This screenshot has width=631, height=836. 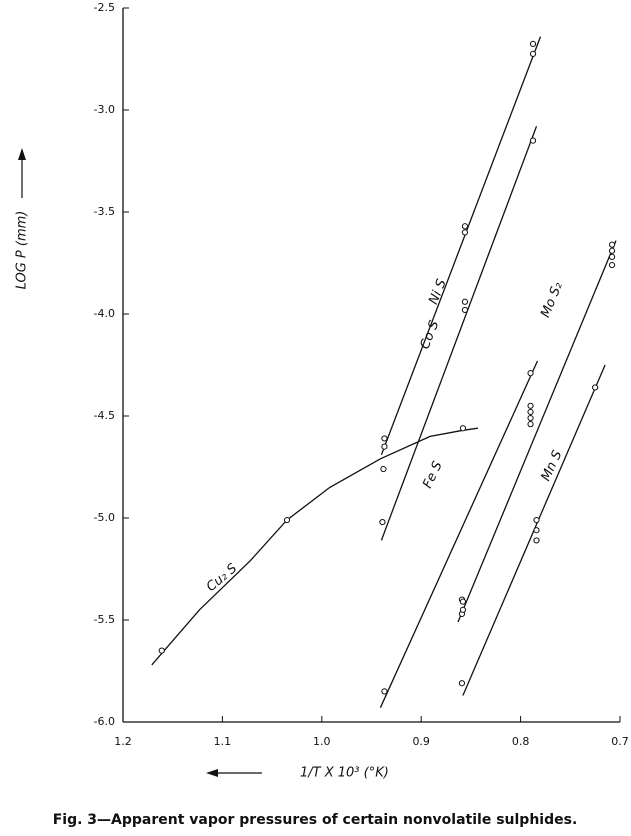 I want to click on x-tick-label: 1.2, so click(x=123, y=741).